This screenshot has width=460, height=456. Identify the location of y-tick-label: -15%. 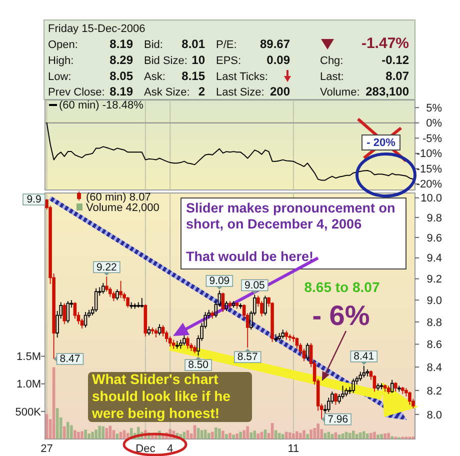
(429, 169).